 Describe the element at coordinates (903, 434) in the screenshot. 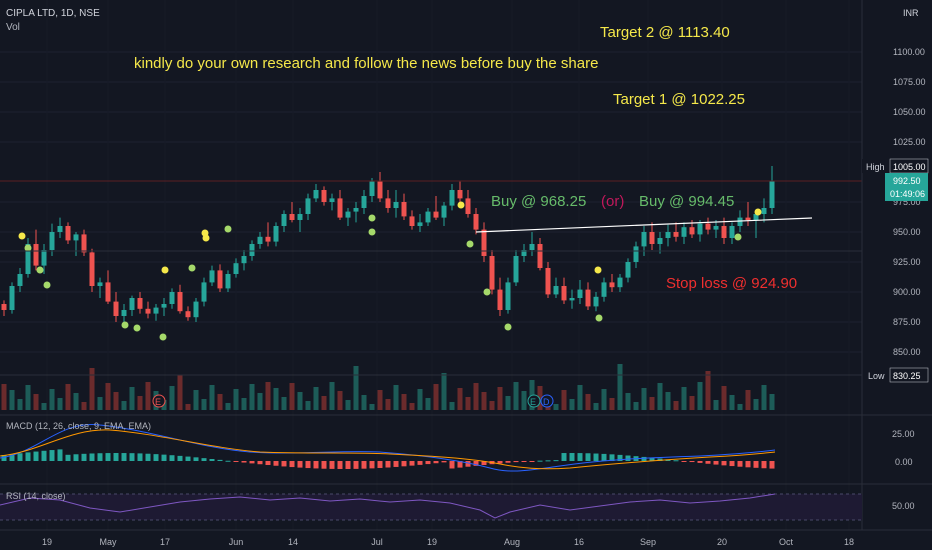

I see `macd-axis-25: 25.00` at that location.